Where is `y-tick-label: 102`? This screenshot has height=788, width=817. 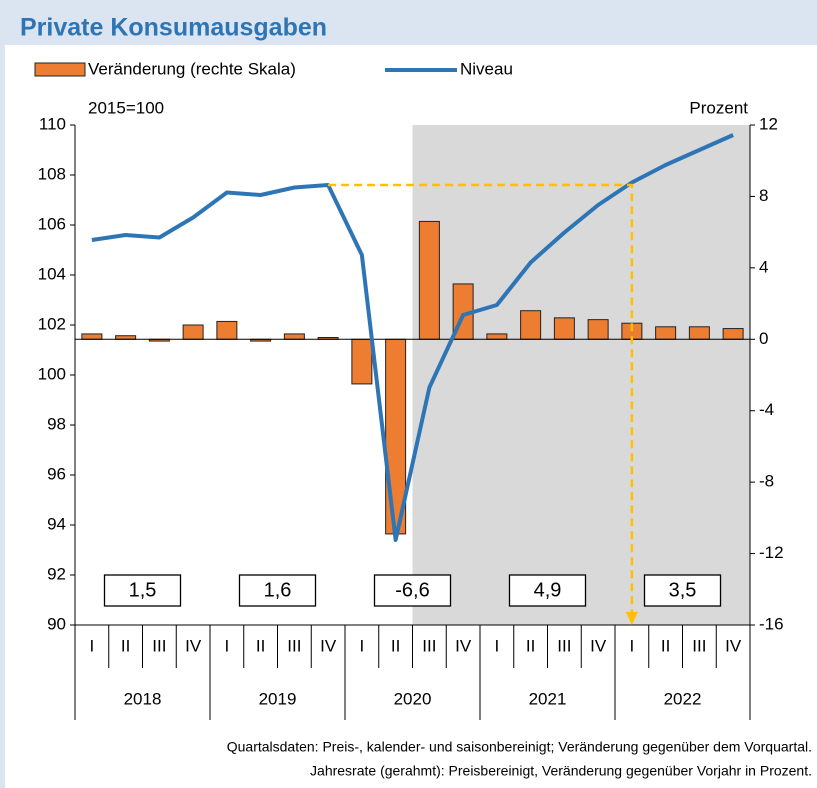
y-tick-label: 102 is located at coordinates (52, 323).